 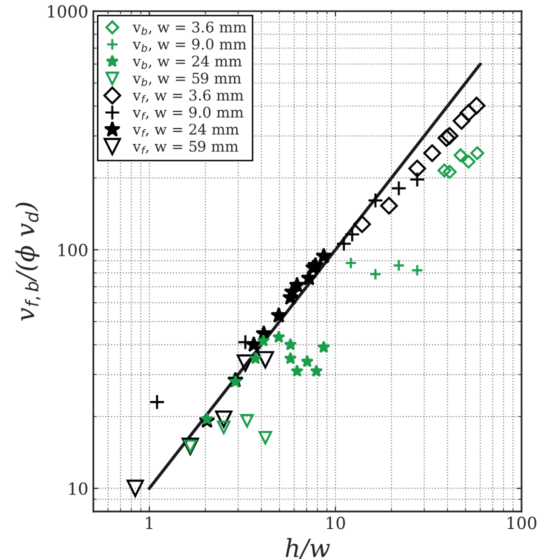 What do you see at coordinates (185, 147) in the screenshot?
I see `legend-label: v$_{f}$, w = 59 mm` at bounding box center [185, 147].